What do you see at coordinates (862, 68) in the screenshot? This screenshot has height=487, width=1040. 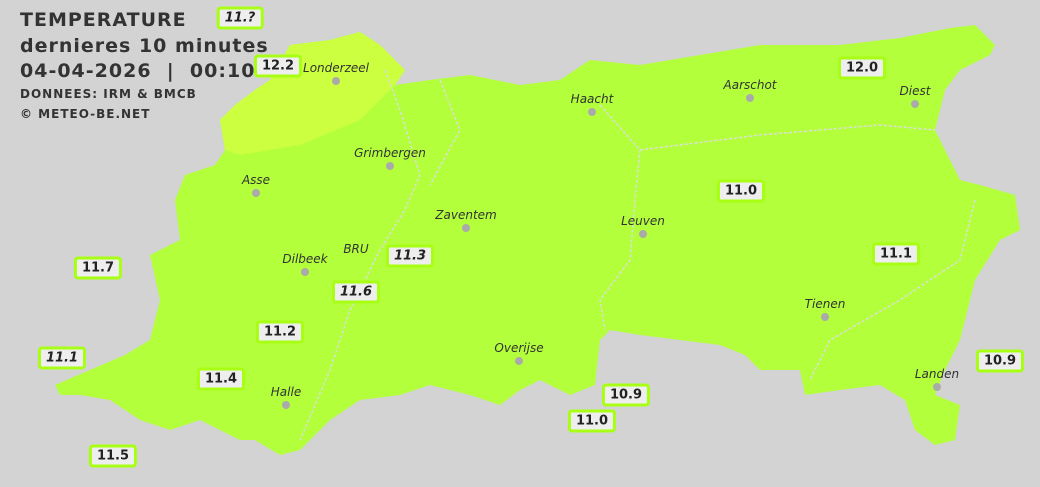 I see `temperature-label: 12.0` at bounding box center [862, 68].